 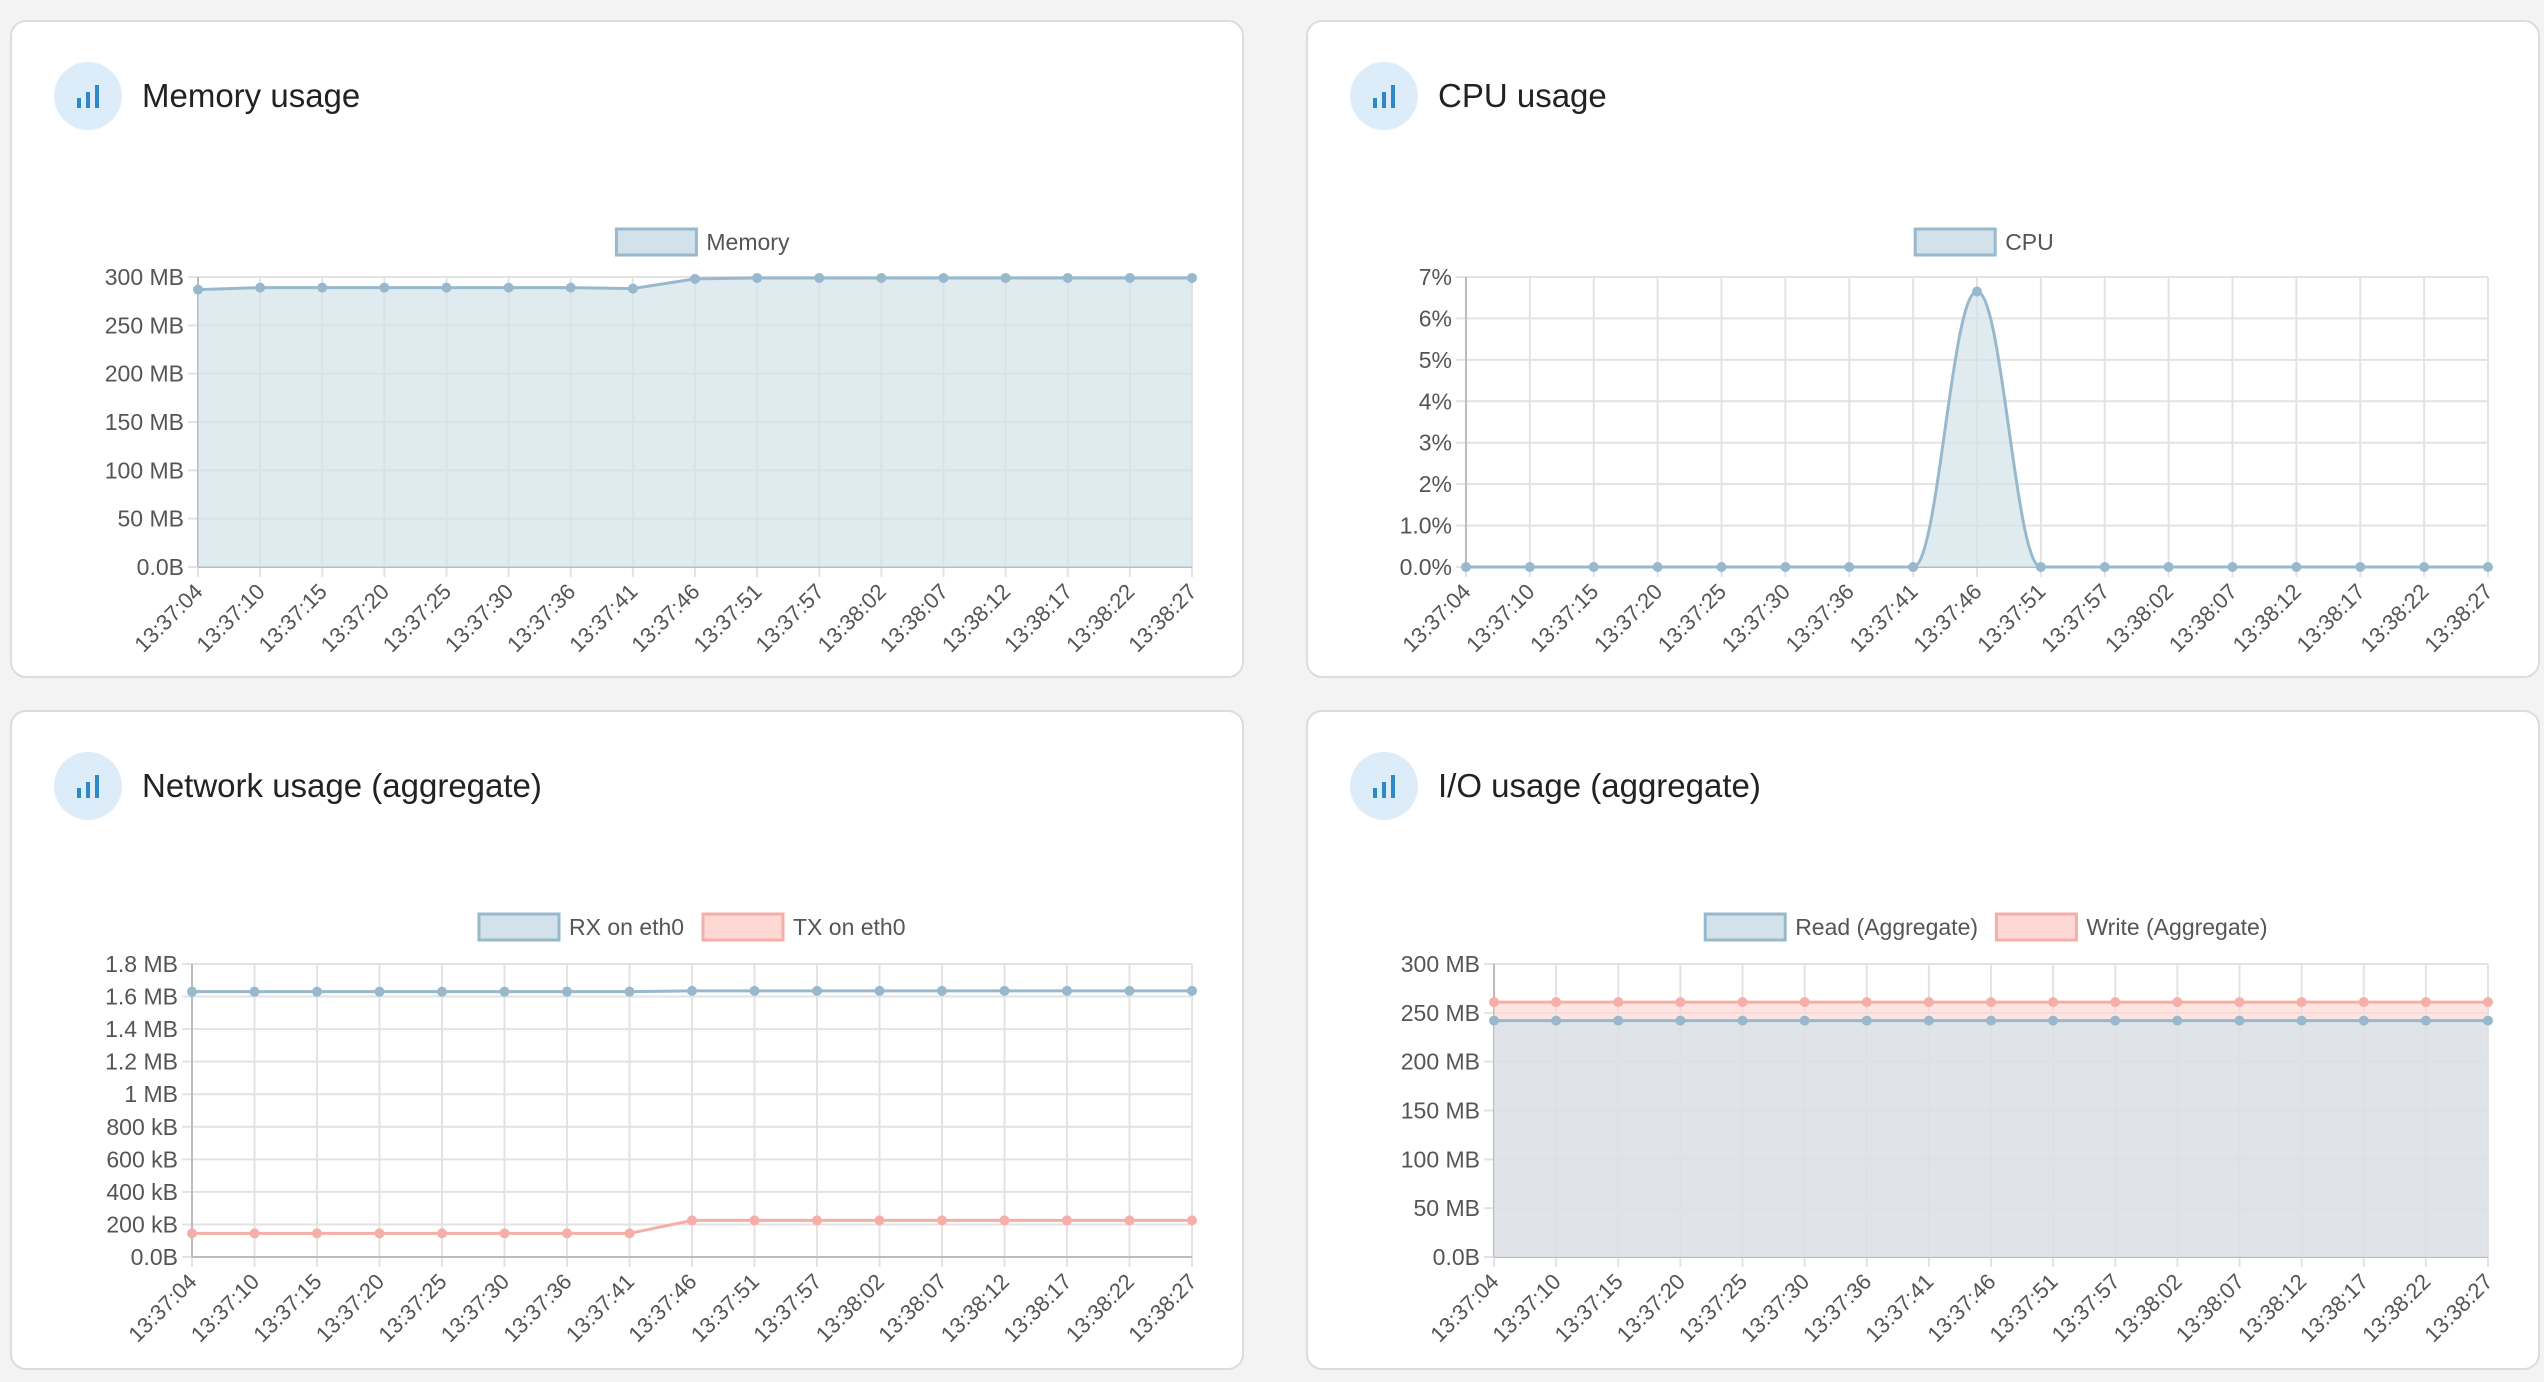 I want to click on x-tick-label: 13:37:41, so click(x=600, y=1308).